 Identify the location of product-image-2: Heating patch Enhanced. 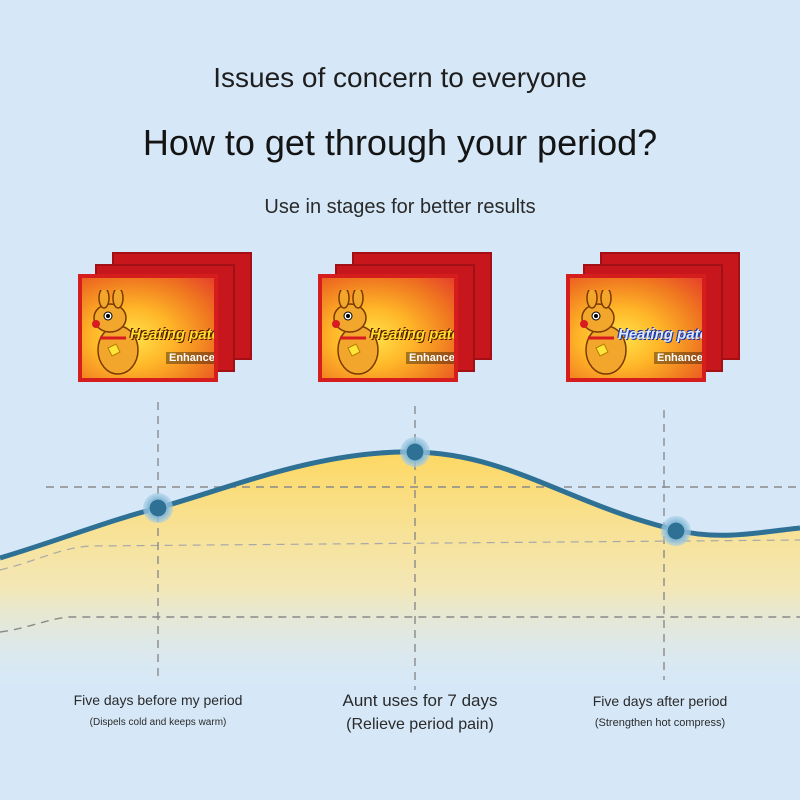
(408, 319).